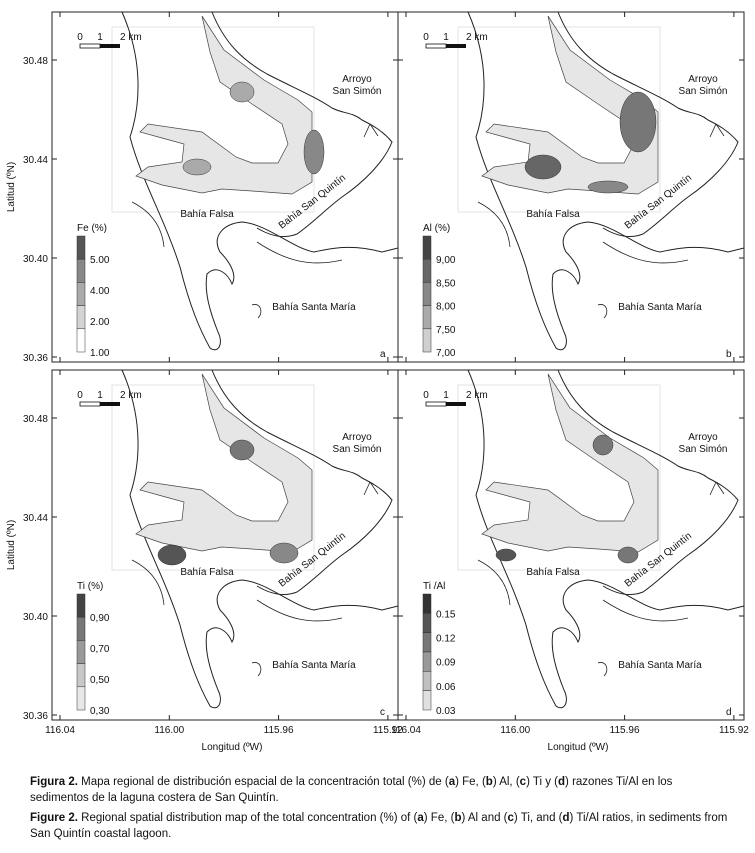 The height and width of the screenshot is (853, 755). I want to click on legend-label: 7,00, so click(446, 353).